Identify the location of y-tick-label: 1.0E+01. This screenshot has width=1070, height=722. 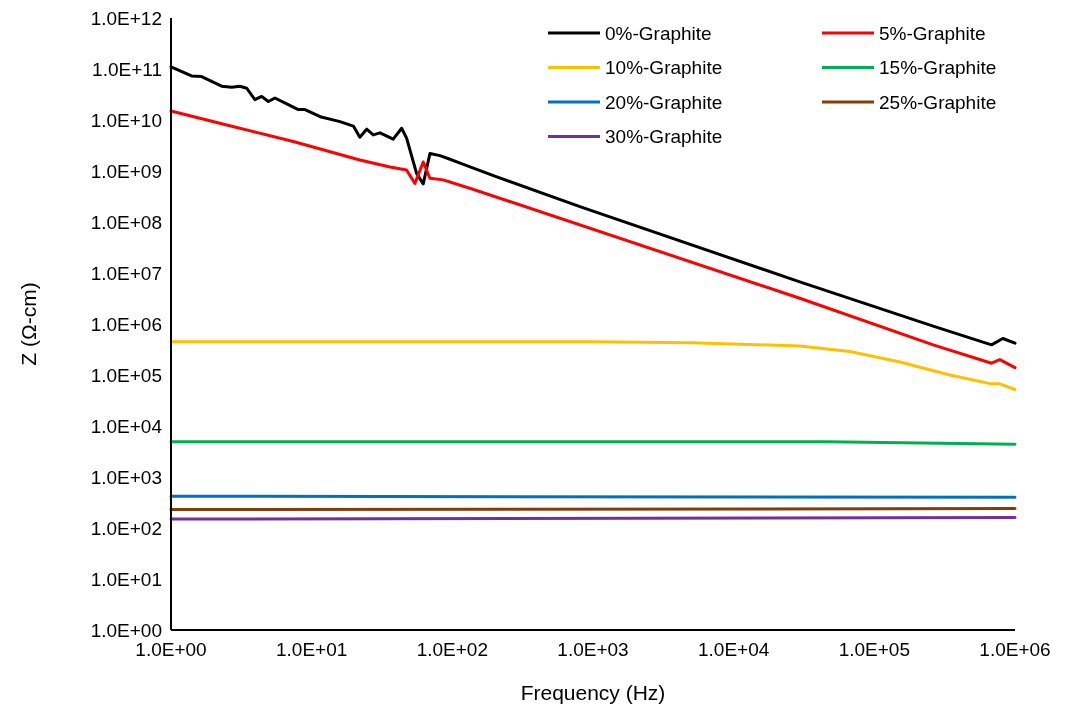
(126, 579).